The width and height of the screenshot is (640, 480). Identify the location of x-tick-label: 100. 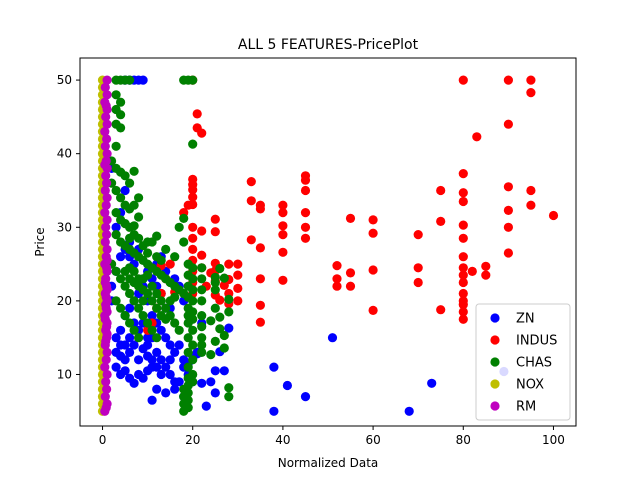
(553, 440).